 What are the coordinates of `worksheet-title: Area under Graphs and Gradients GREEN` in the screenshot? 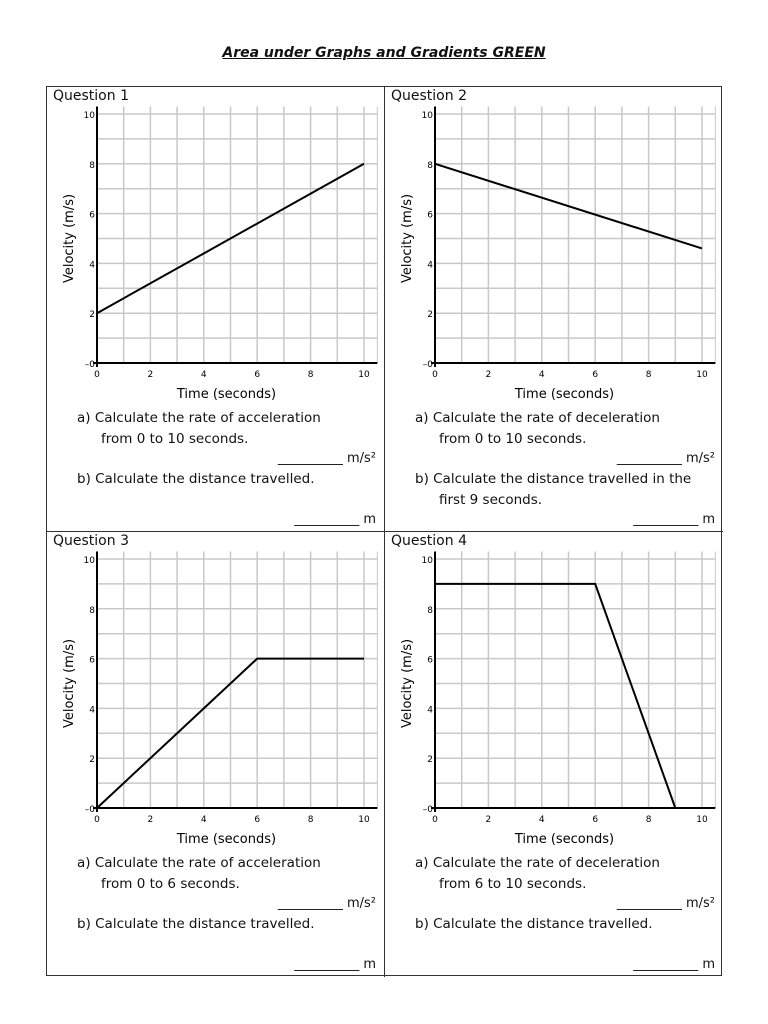 It's located at (384, 53).